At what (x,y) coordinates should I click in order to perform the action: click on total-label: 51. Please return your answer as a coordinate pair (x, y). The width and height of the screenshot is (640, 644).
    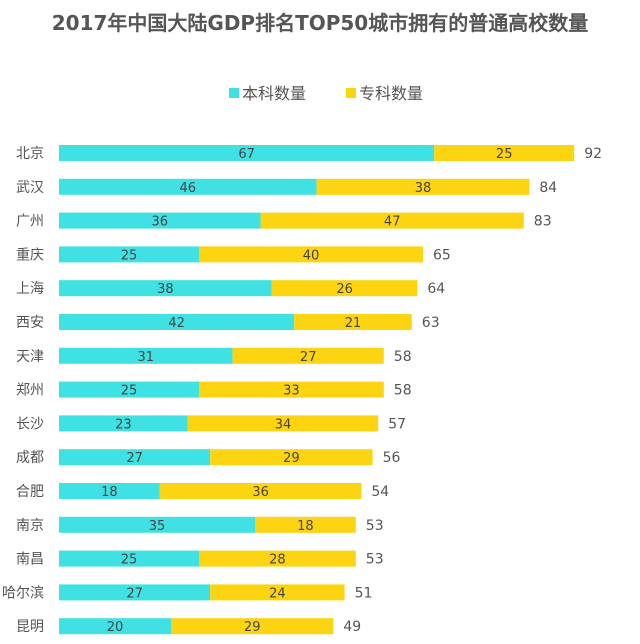
    Looking at the image, I should click on (364, 593).